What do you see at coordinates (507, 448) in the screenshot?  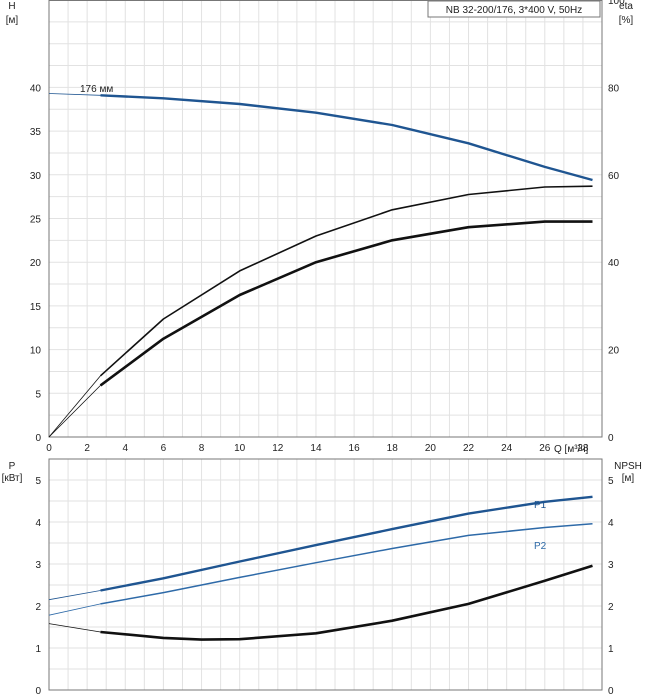 I see `x-tick-label: 24` at bounding box center [507, 448].